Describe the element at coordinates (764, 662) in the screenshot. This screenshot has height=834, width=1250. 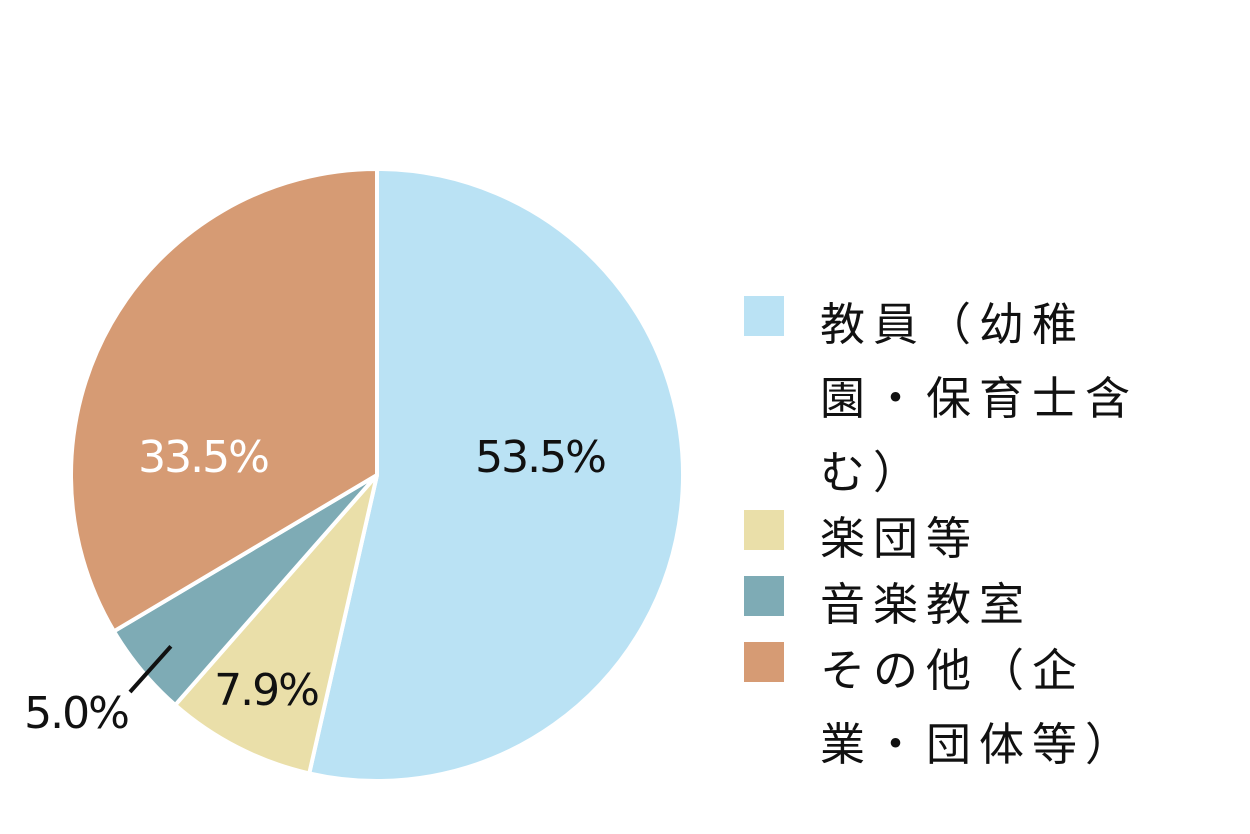
I see `legend-swatch-other` at that location.